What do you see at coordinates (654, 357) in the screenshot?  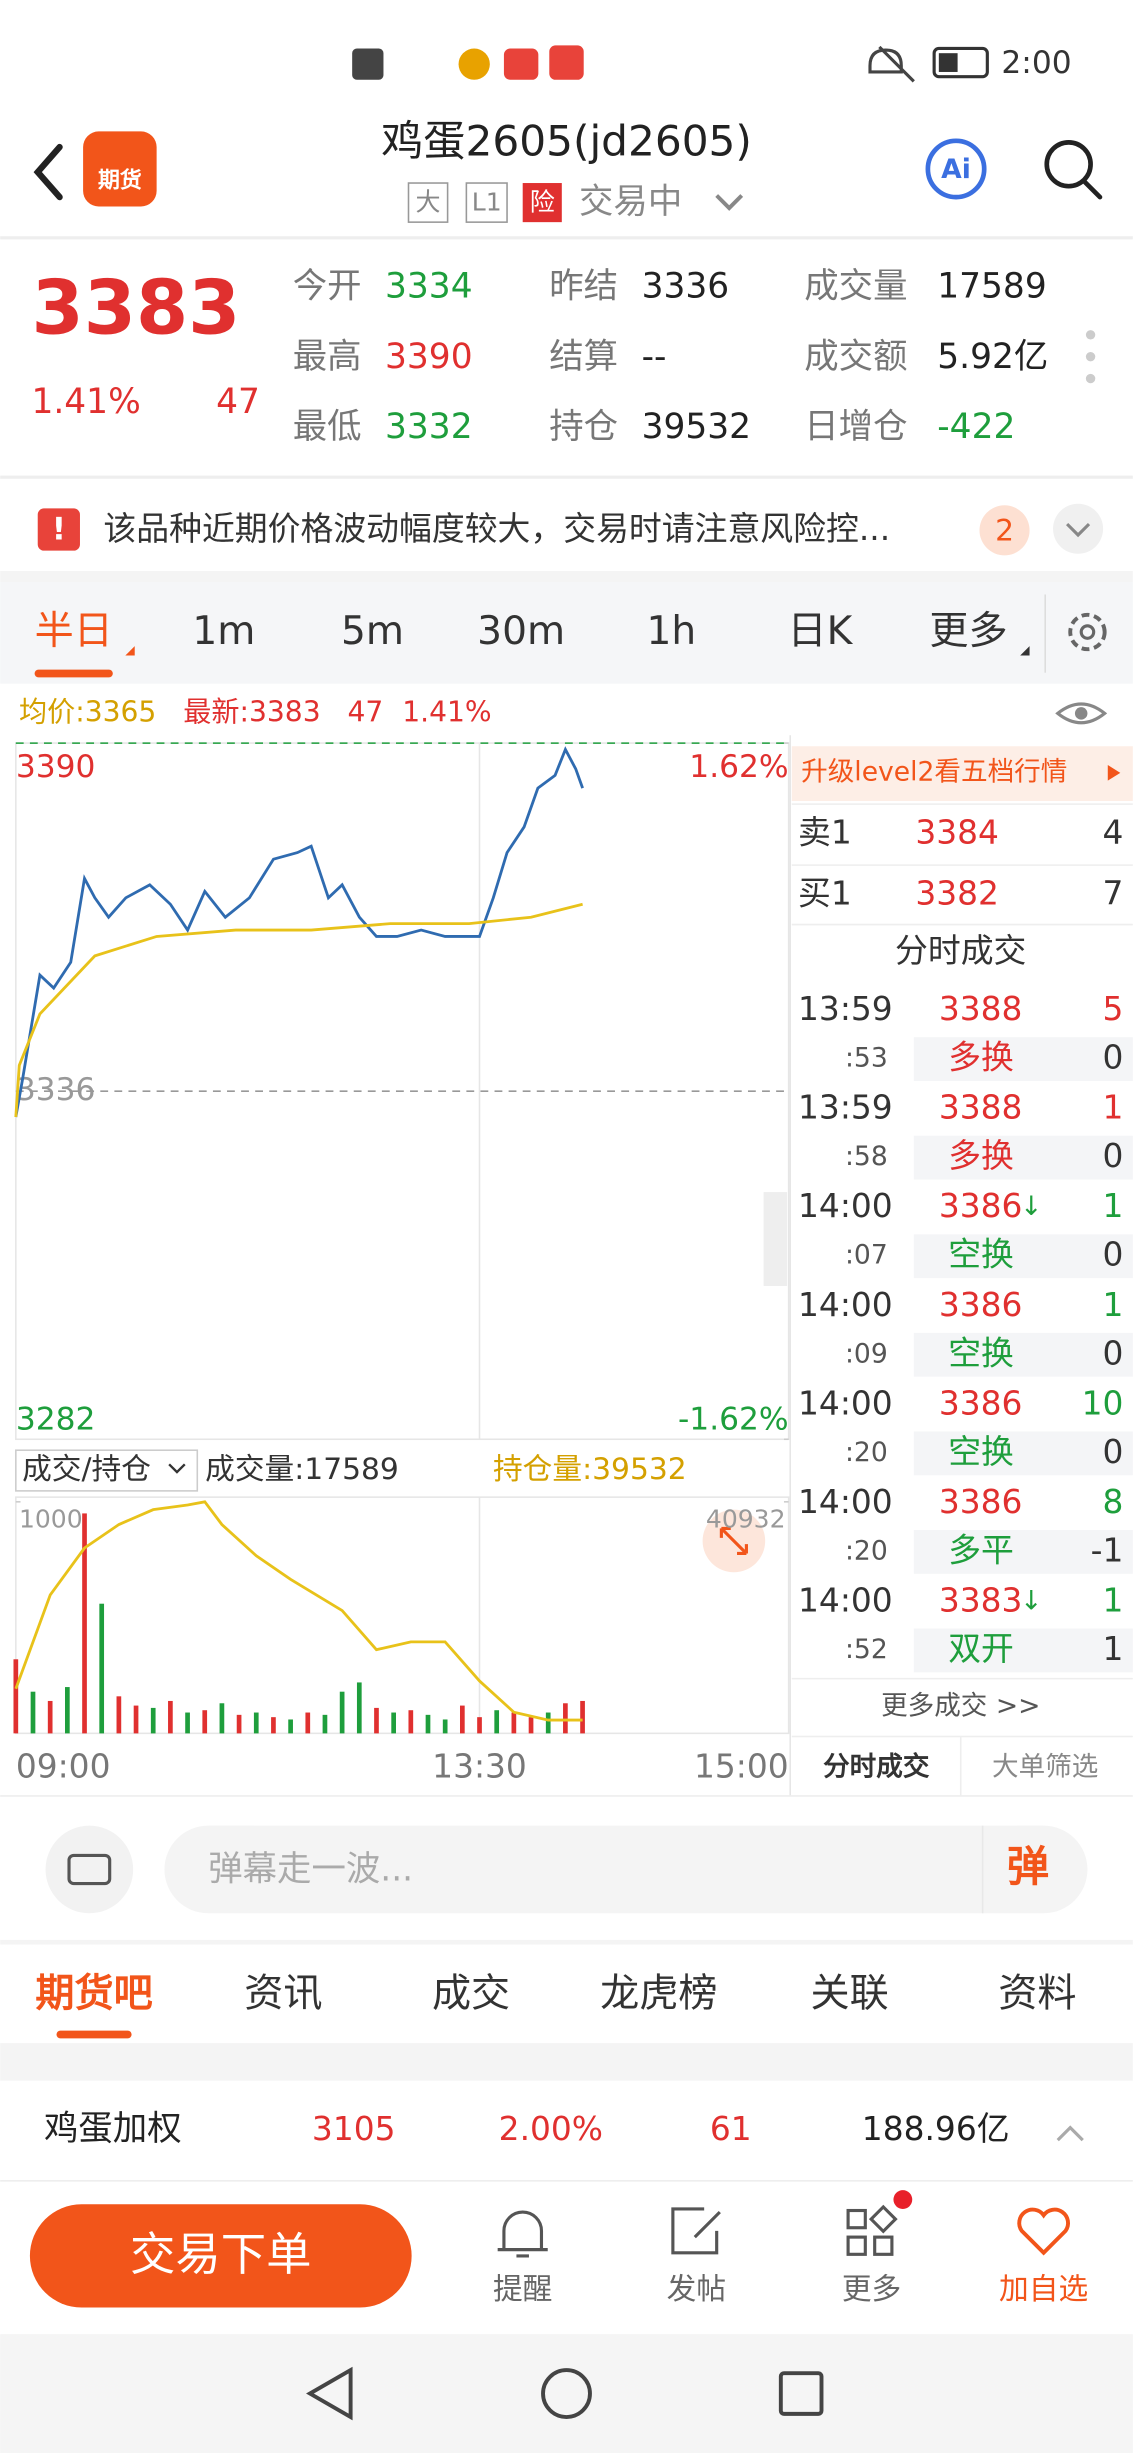 I see `field-value: --` at bounding box center [654, 357].